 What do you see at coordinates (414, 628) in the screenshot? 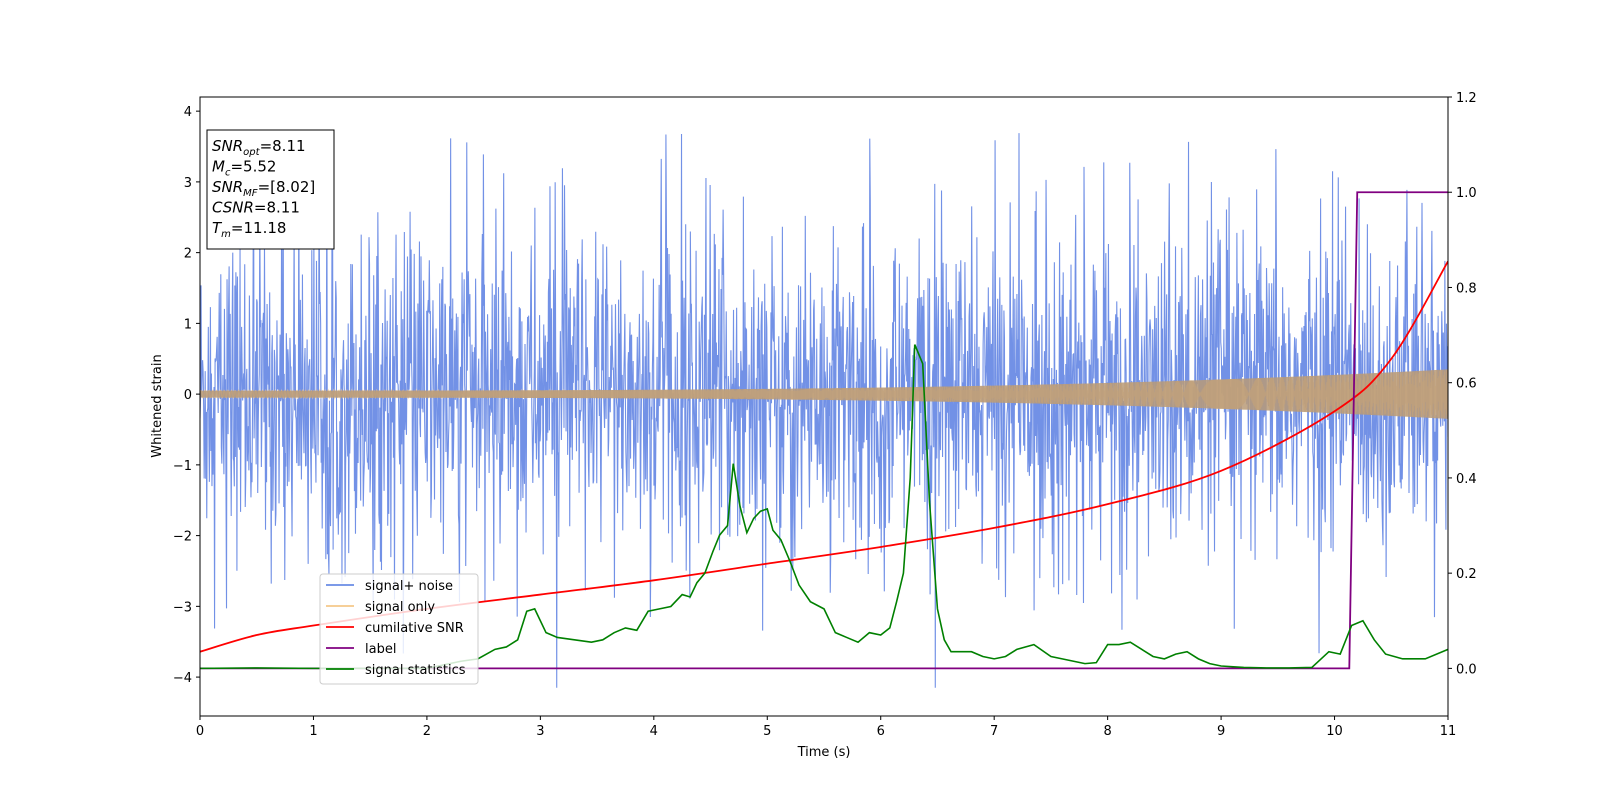
I see `legend-label: cumilative SNR` at bounding box center [414, 628].